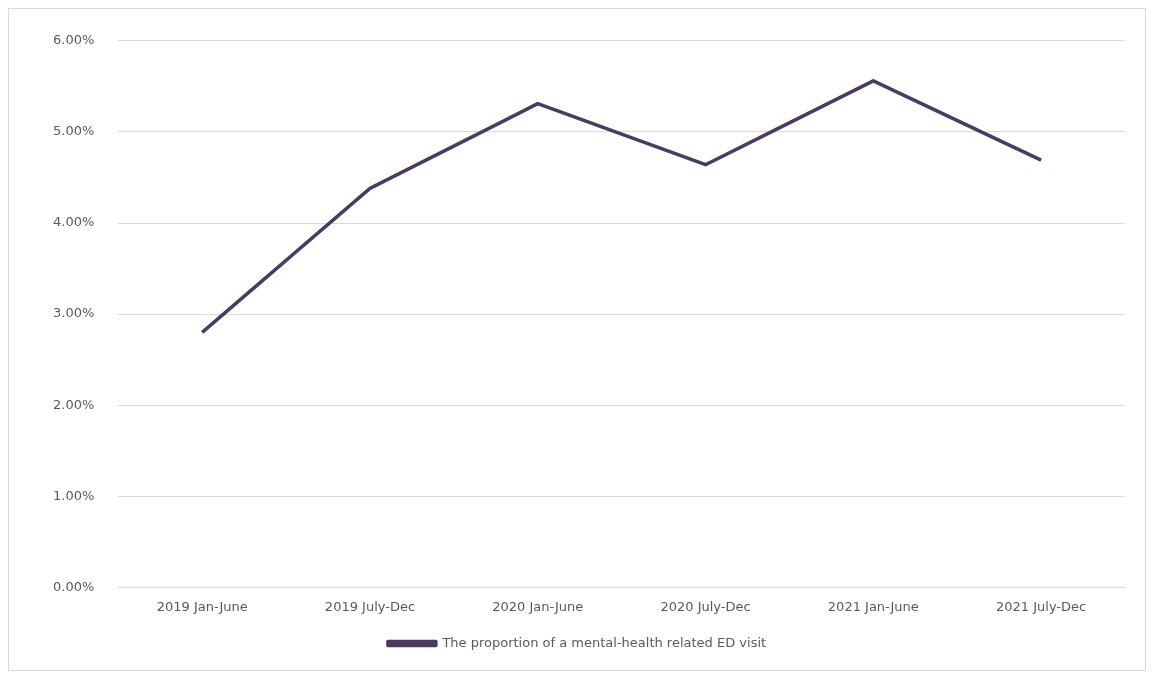 Image resolution: width=1154 pixels, height=679 pixels. I want to click on x-tick-label: 2020 Jan-June, so click(538, 606).